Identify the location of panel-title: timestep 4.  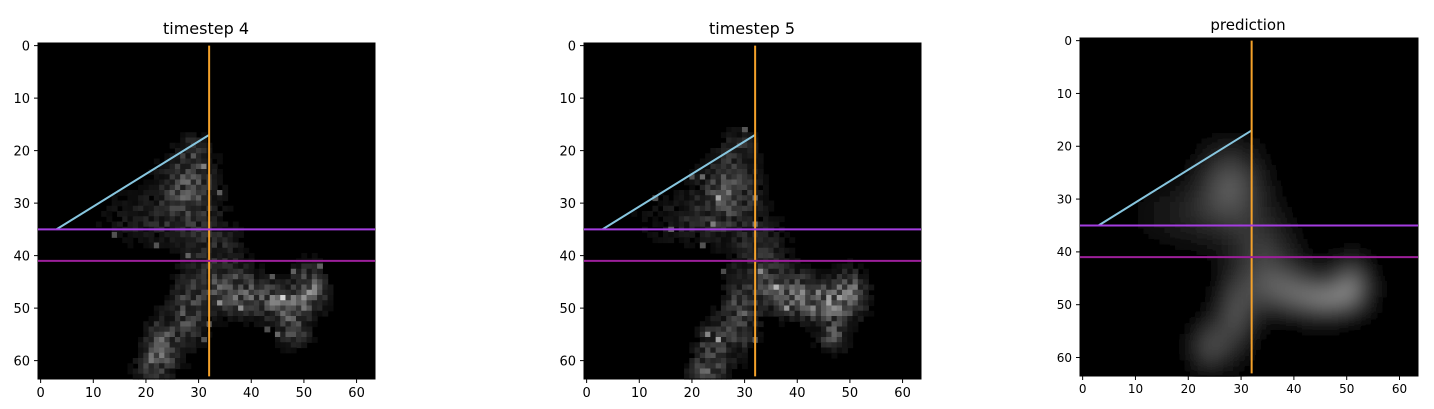
(206, 28).